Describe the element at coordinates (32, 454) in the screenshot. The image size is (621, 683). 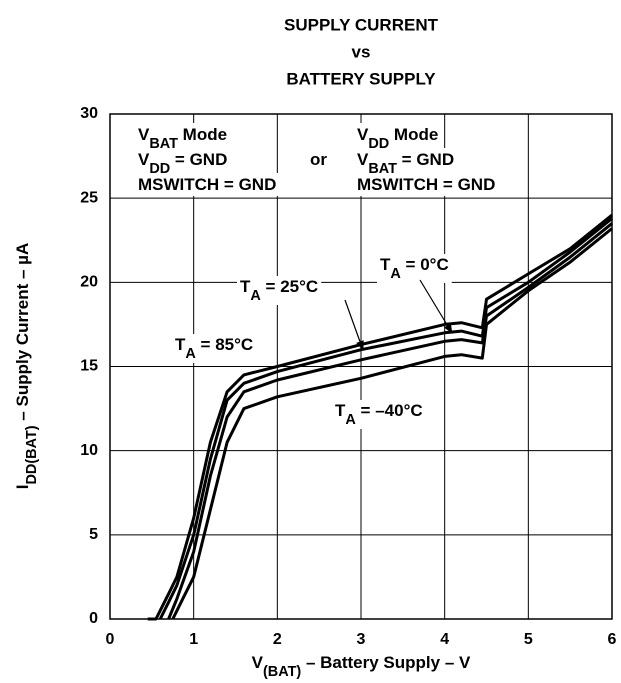
I see `y-axis-label-part: DD(BAT)` at that location.